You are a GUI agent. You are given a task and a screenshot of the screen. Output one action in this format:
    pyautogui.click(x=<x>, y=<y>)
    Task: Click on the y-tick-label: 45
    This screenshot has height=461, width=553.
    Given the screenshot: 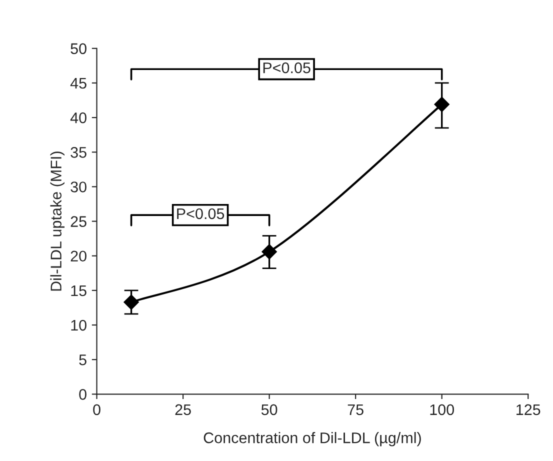 What is the action you would take?
    pyautogui.click(x=78, y=83)
    